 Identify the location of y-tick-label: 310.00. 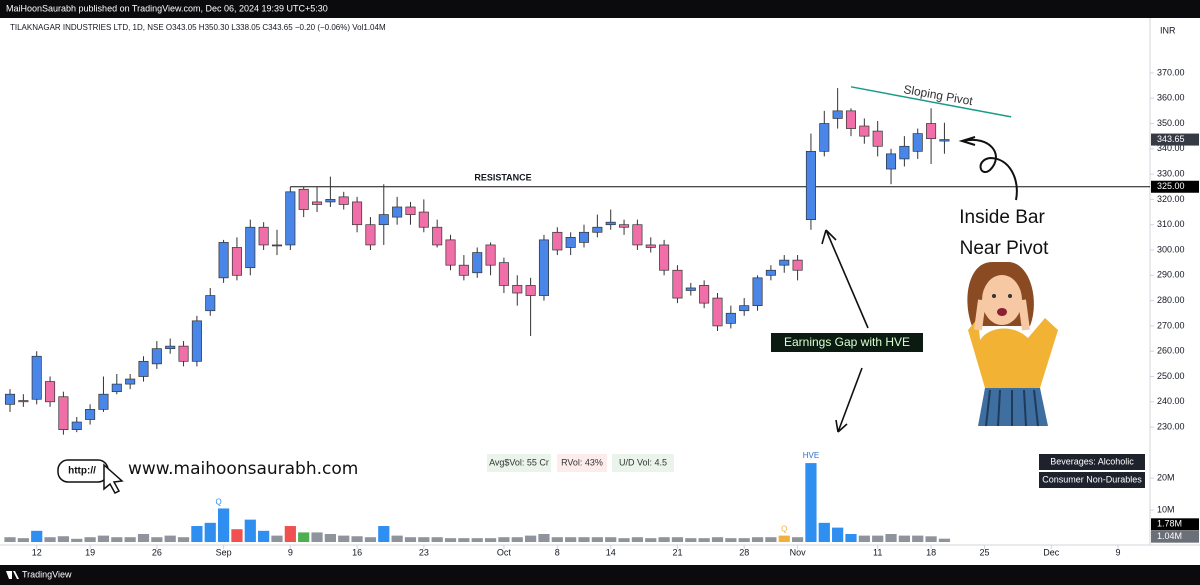
(1171, 224).